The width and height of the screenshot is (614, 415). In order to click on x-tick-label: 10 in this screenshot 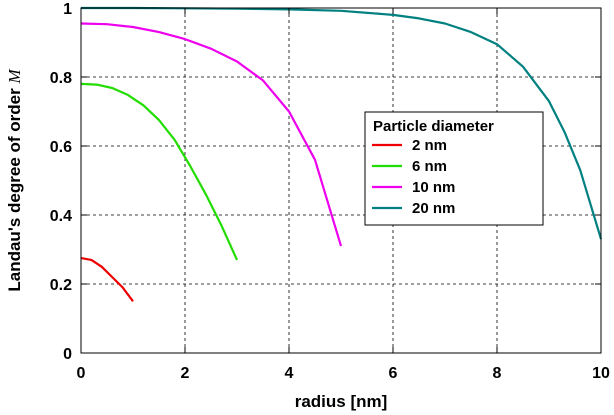, I will do `click(601, 373)`.